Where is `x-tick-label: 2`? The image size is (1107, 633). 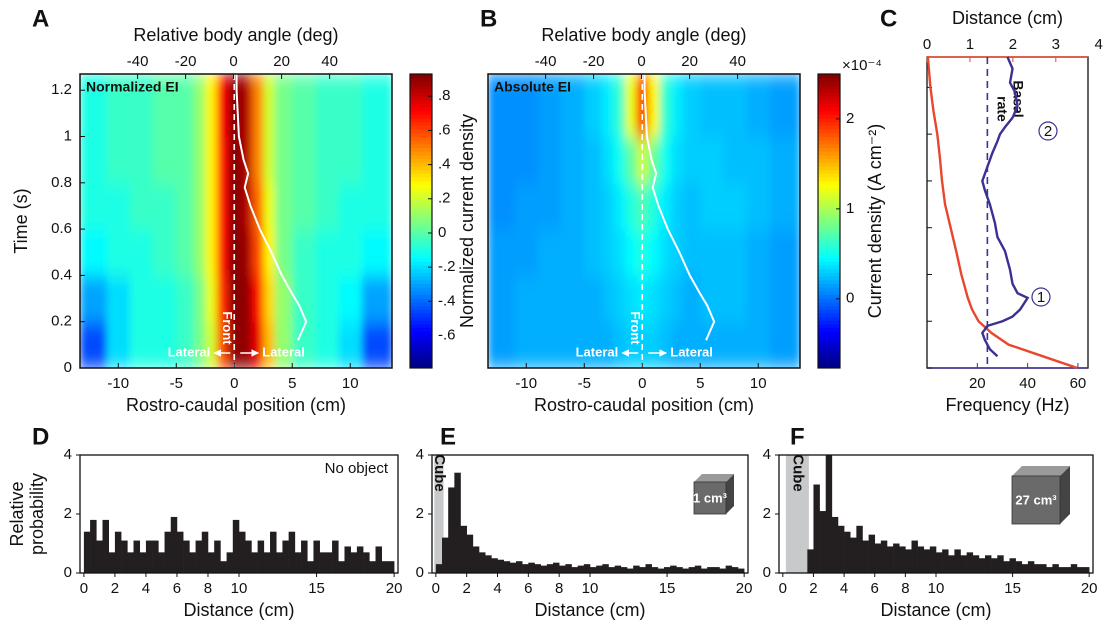
x-tick-label: 2 is located at coordinates (115, 588).